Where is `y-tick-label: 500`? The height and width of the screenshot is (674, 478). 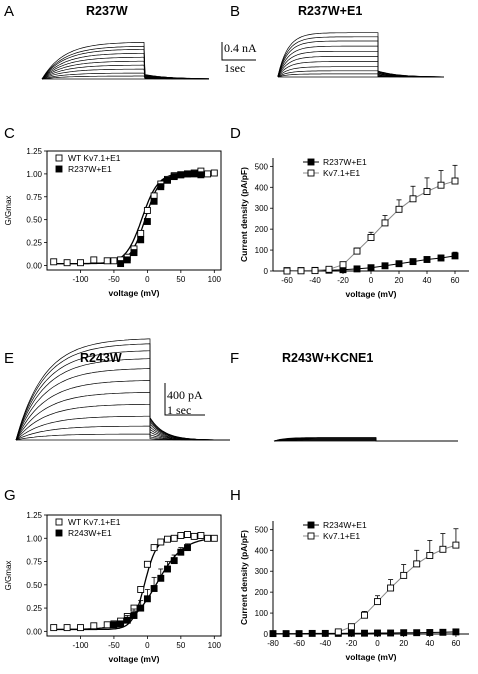 y-tick-label: 500 is located at coordinates (262, 166).